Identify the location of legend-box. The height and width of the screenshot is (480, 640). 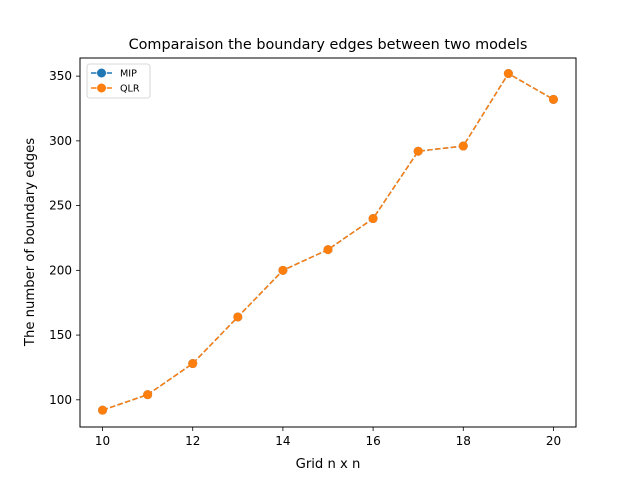
(118, 81).